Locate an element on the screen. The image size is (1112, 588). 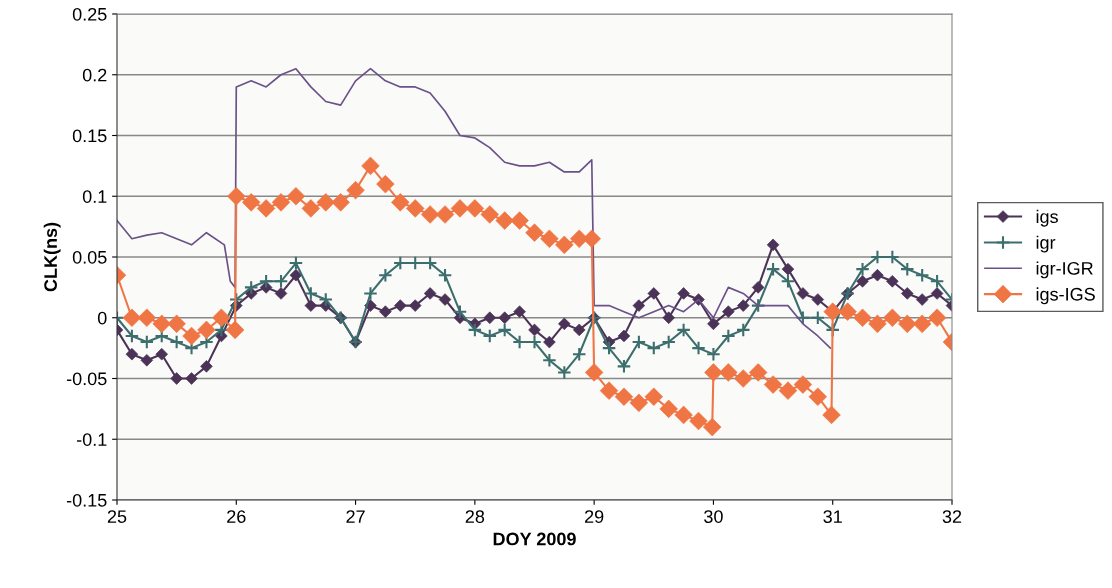
y-tick-label: -0.05 is located at coordinates (86, 379).